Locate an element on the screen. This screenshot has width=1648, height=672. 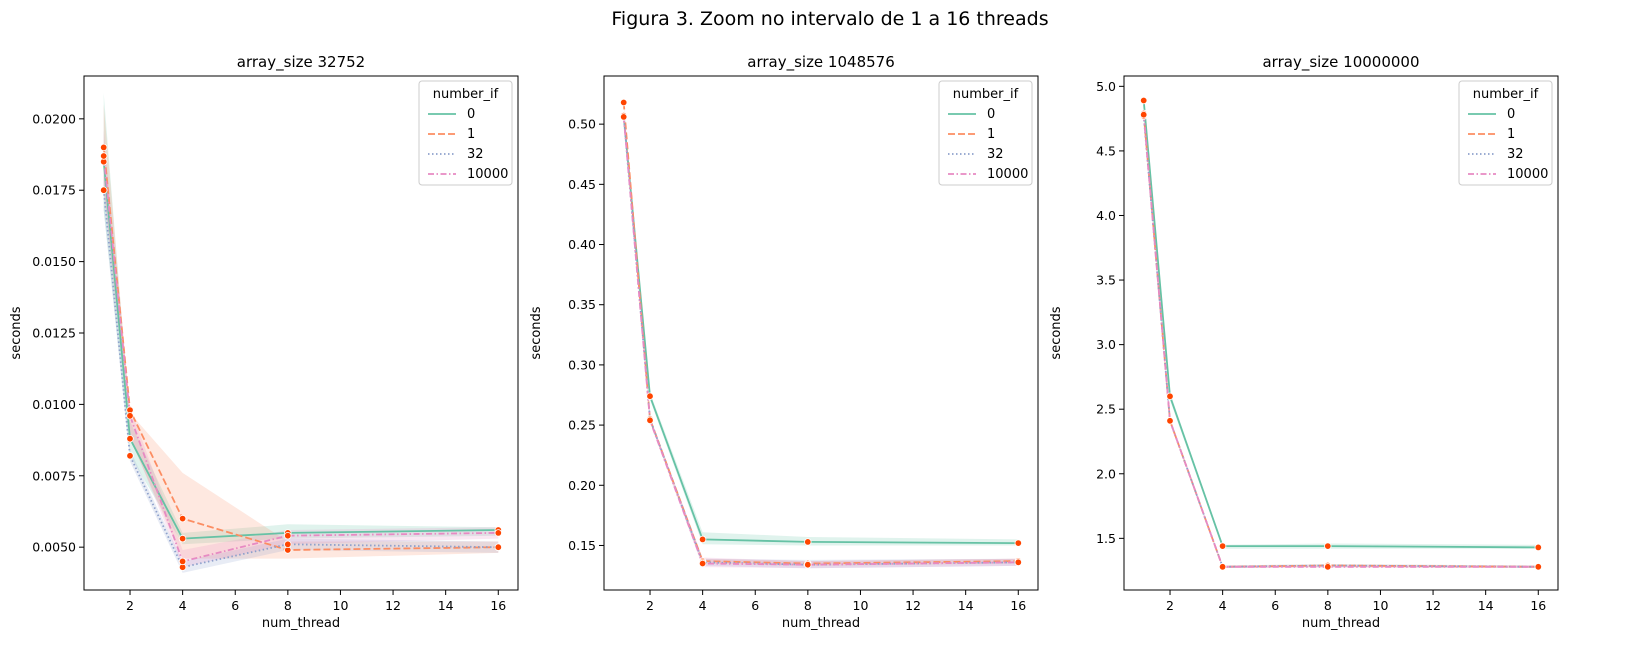
y-tick-label: 0.20 is located at coordinates (582, 485).